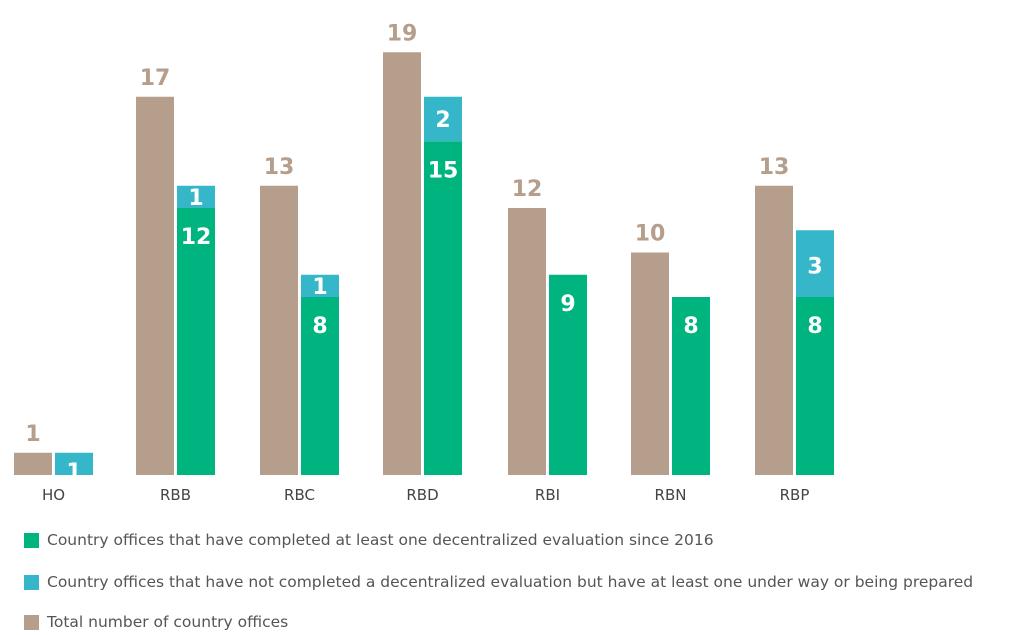 Image resolution: width=1010 pixels, height=635 pixels. I want to click on bar-completed-rbc, so click(320, 386).